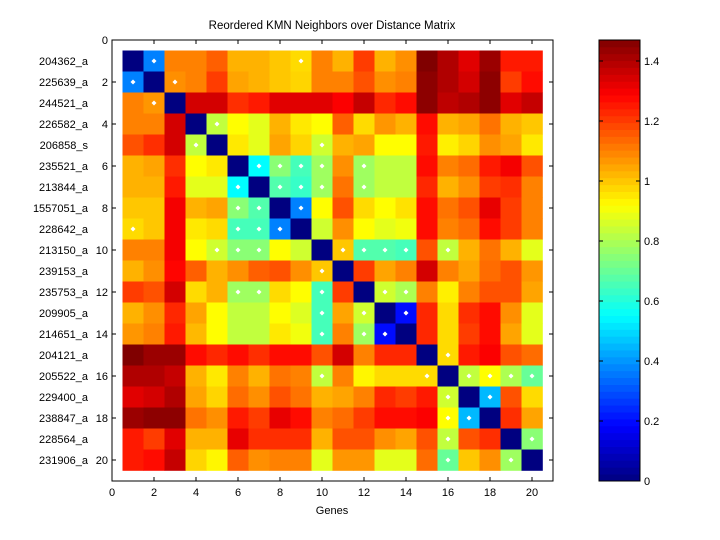  I want to click on colorbar-tick-label: 0.2, so click(651, 422).